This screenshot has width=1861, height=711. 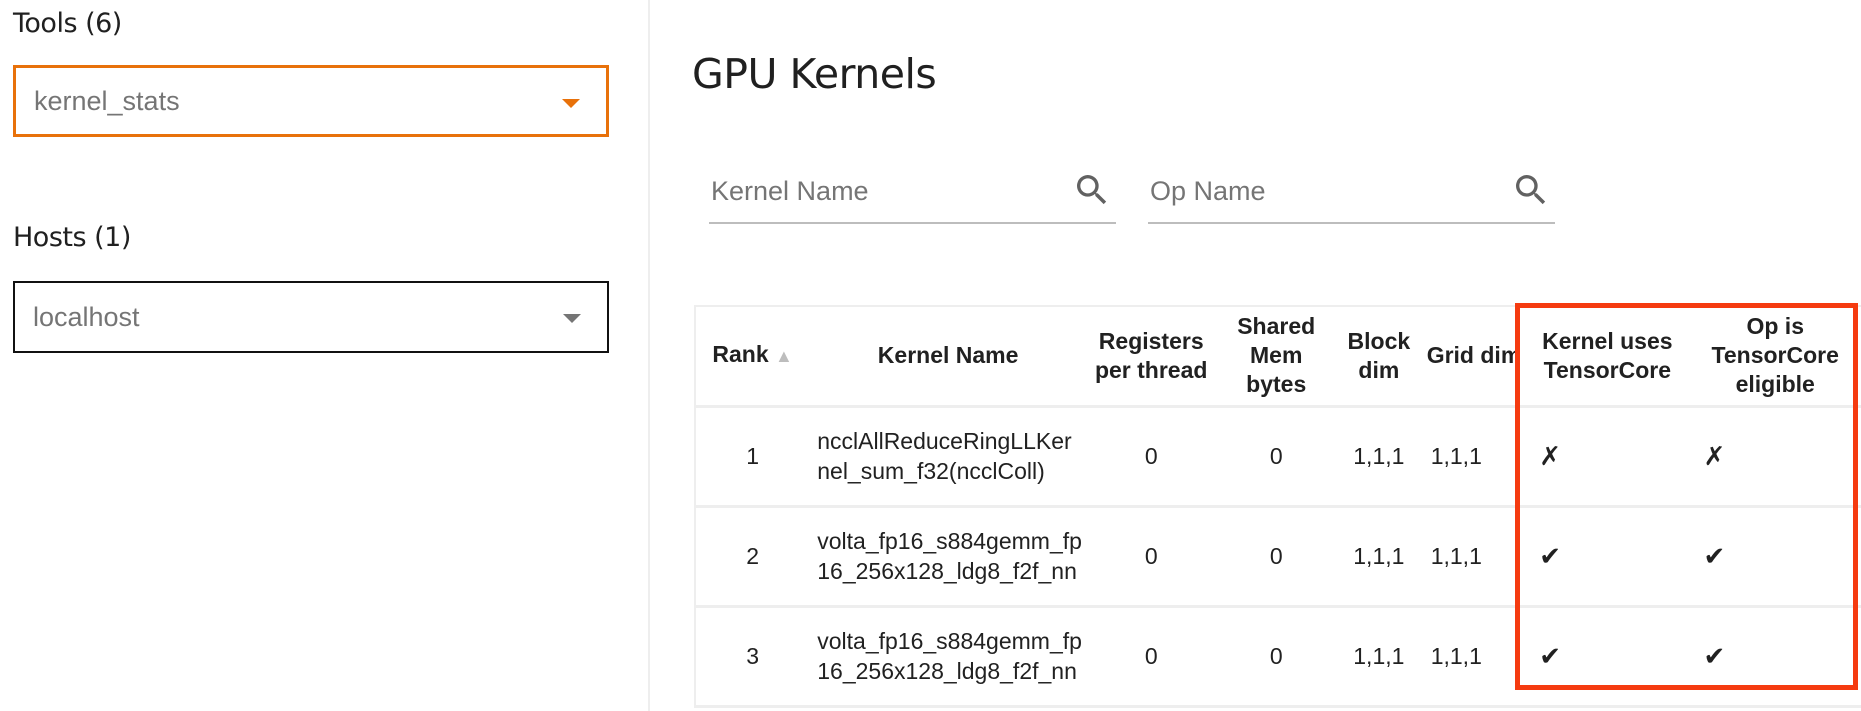 What do you see at coordinates (752, 357) in the screenshot?
I see `header-rank: Rank ▲` at bounding box center [752, 357].